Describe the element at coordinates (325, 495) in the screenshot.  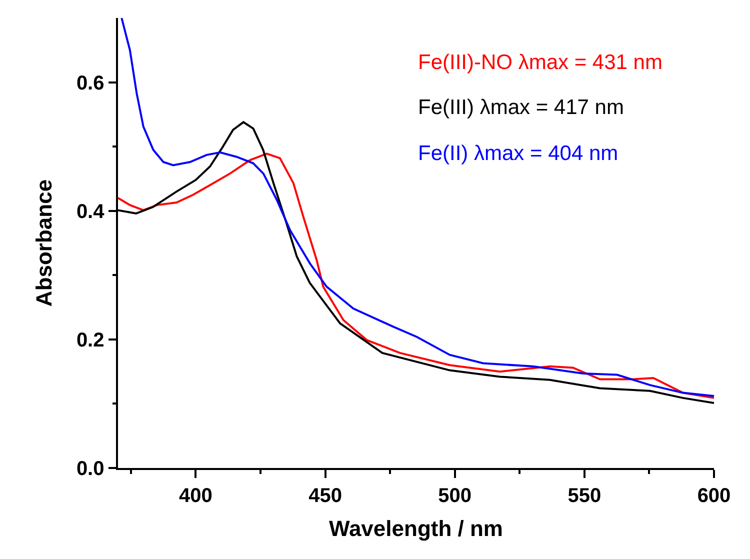
I see `x-tick-label: 450` at that location.